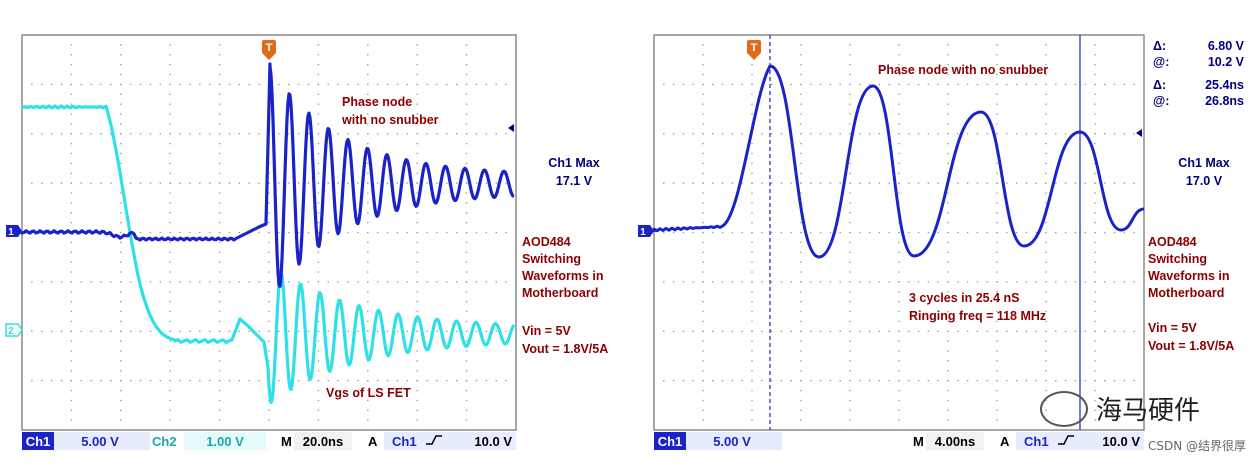 This screenshot has width=1256, height=463. Describe the element at coordinates (225, 441) in the screenshot. I see `status-ch2-scale: 1.00 V` at that location.